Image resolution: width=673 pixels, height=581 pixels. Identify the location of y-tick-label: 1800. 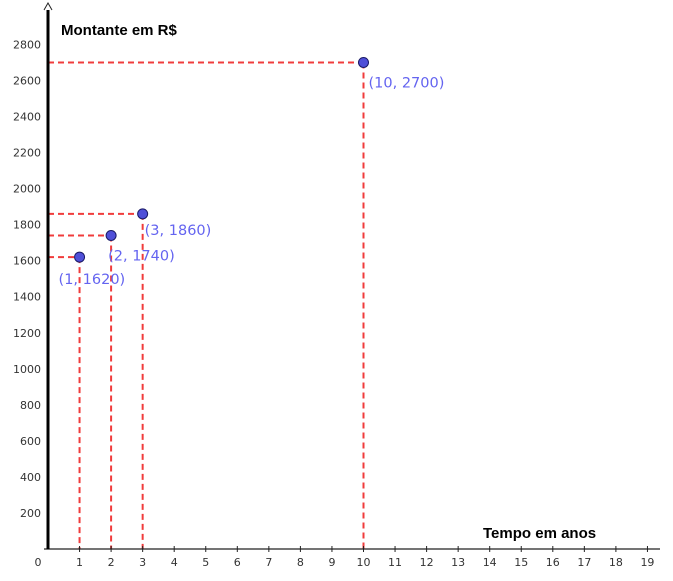
(27, 225).